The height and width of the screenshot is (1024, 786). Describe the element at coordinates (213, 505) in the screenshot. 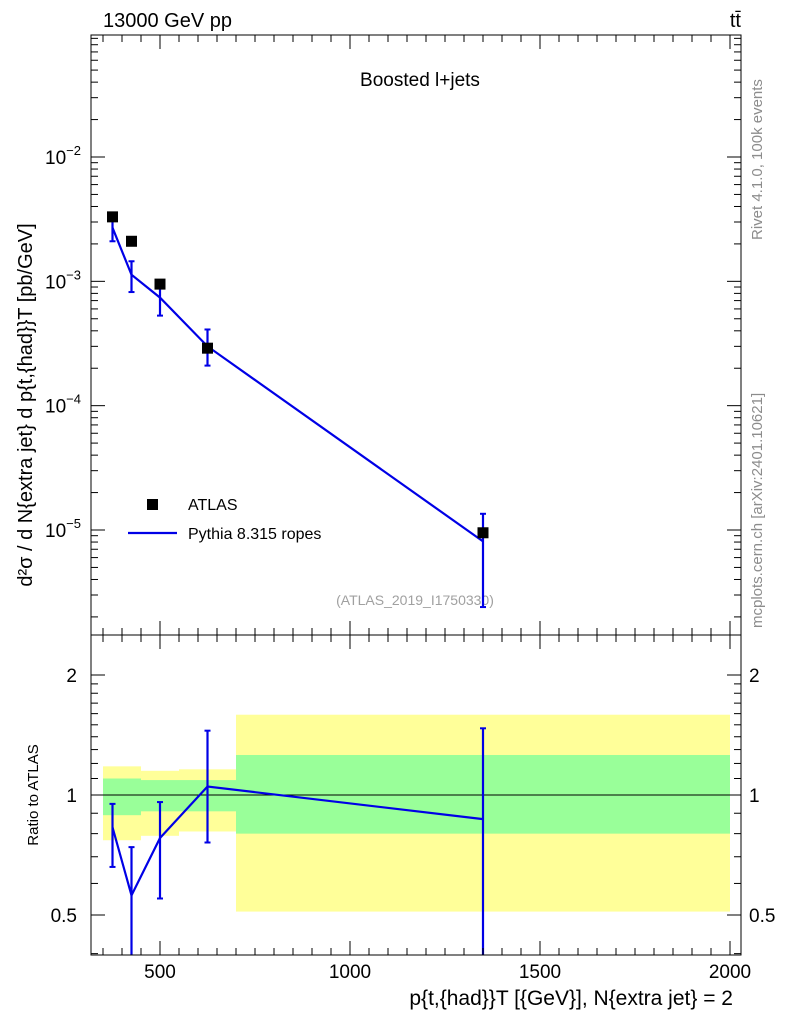

I see `legend-label-atlas: ATLAS` at that location.